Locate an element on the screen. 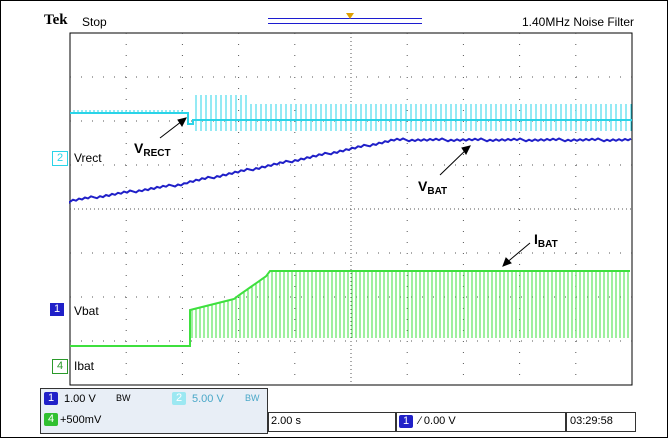 This screenshot has height=438, width=668. ch1-label: Vbat is located at coordinates (86, 311).